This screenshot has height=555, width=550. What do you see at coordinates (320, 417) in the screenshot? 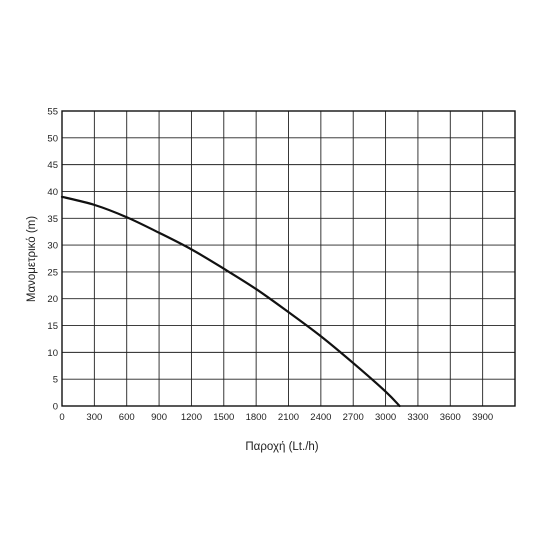
I see `x-tick-label: 2400` at bounding box center [320, 417].